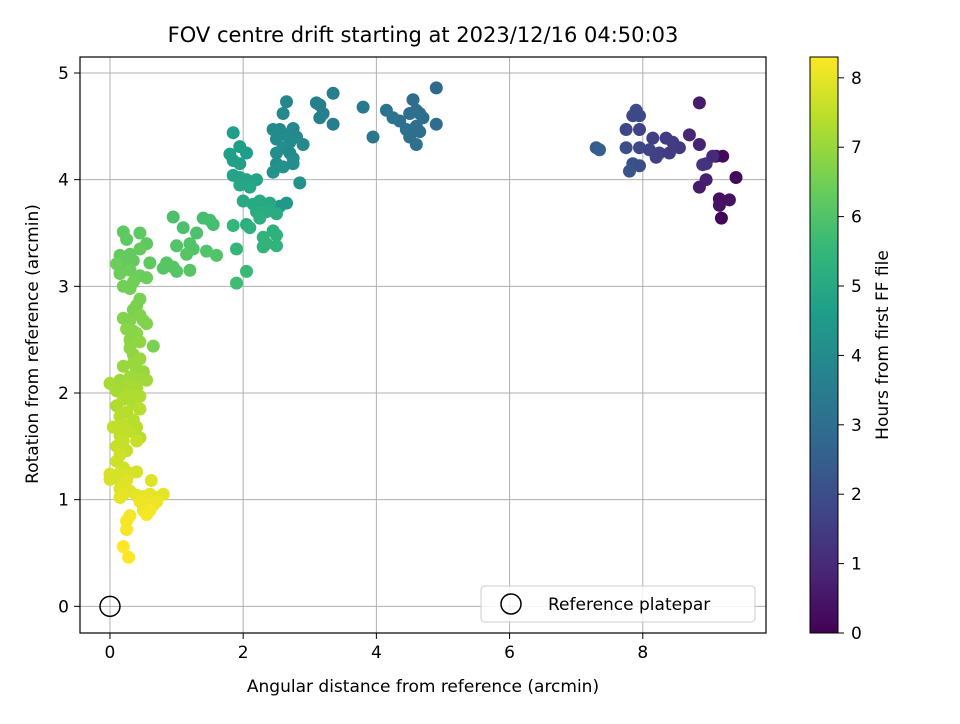 This screenshot has height=724, width=960. Describe the element at coordinates (824, 345) in the screenshot. I see `colorbar` at that location.